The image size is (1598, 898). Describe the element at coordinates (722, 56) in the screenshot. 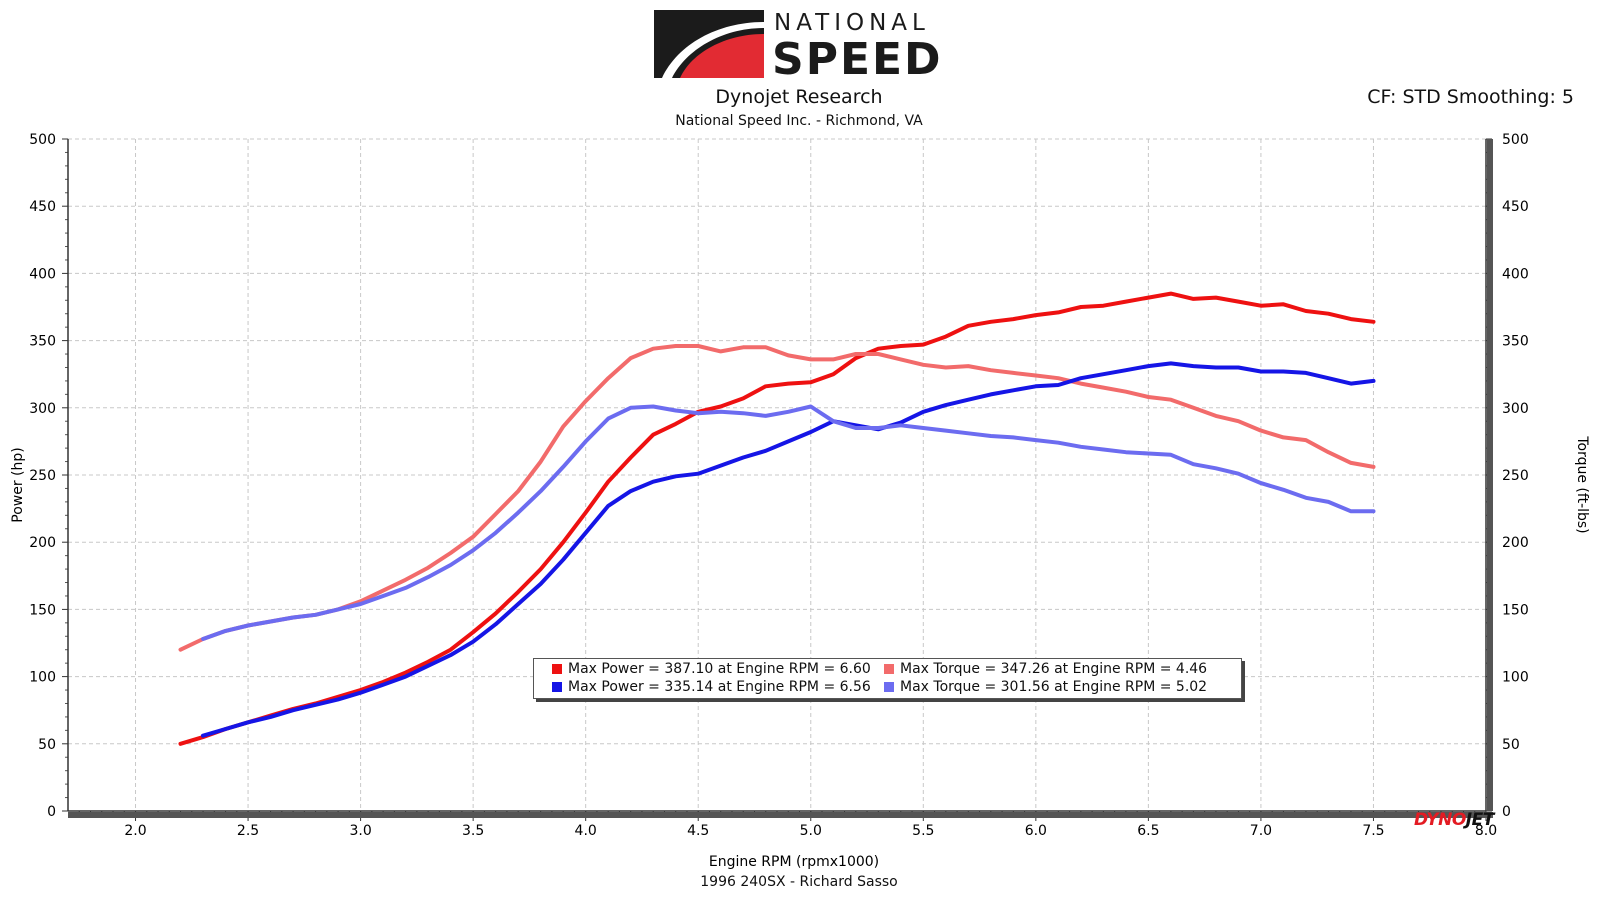

I see `logo-road-red` at that location.